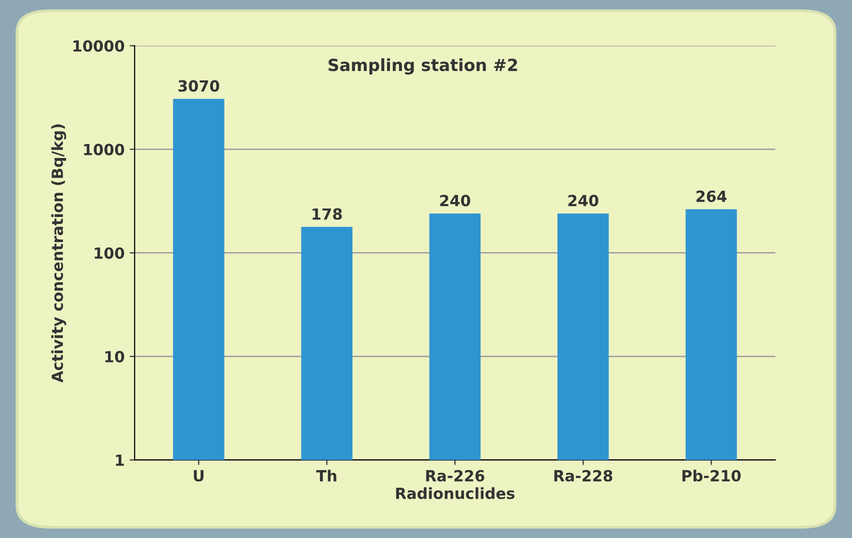 This screenshot has width=852, height=538. Describe the element at coordinates (711, 196) in the screenshot. I see `data-label: 264` at that location.